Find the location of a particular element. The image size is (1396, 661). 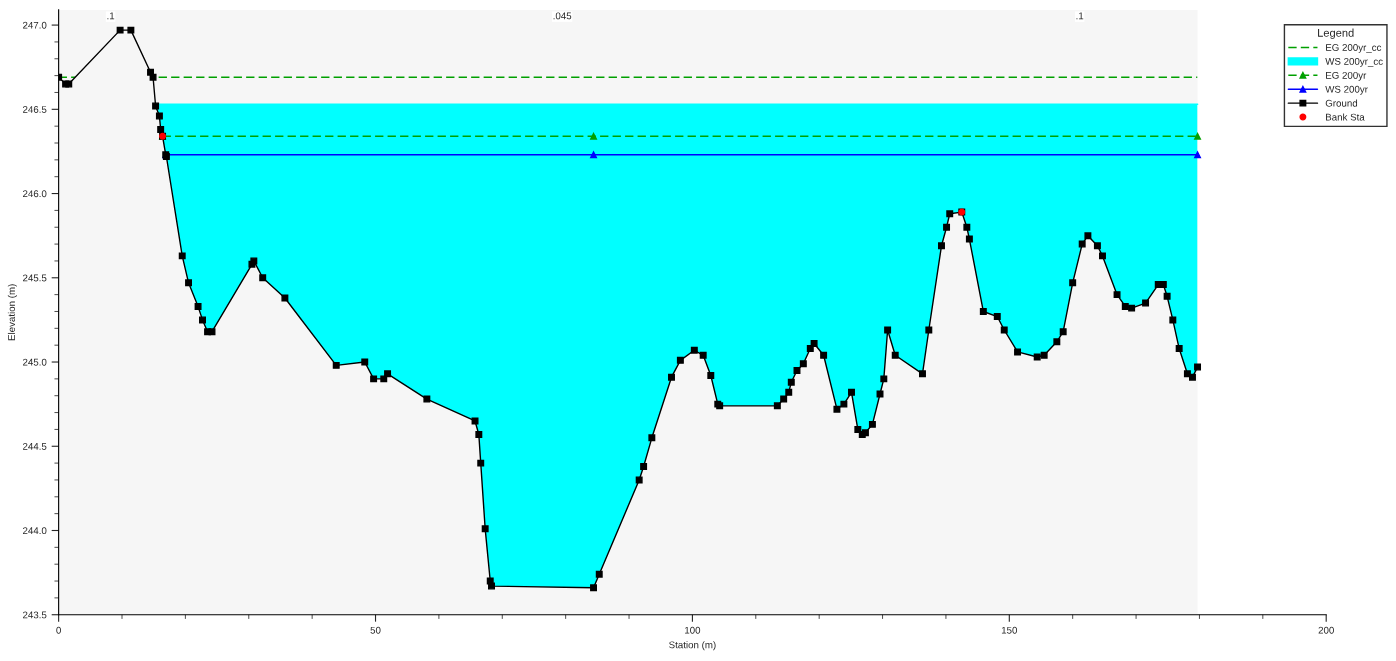

y-tick-label: 247.0 is located at coordinates (34, 25).